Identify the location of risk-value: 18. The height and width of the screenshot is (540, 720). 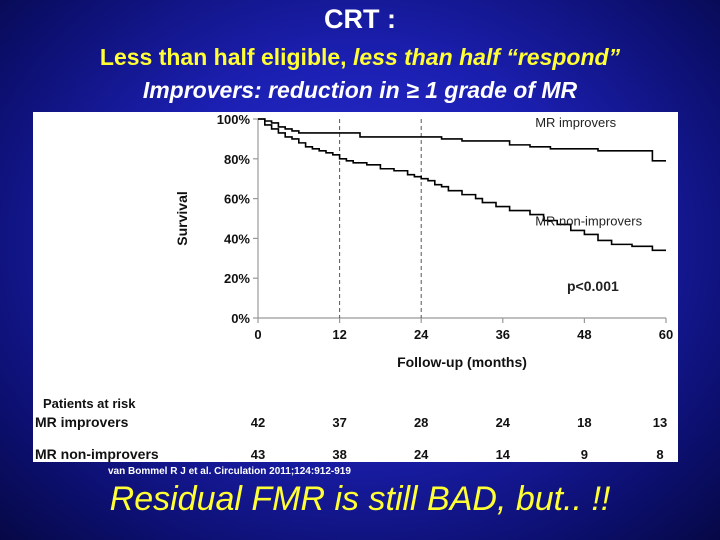
(584, 422).